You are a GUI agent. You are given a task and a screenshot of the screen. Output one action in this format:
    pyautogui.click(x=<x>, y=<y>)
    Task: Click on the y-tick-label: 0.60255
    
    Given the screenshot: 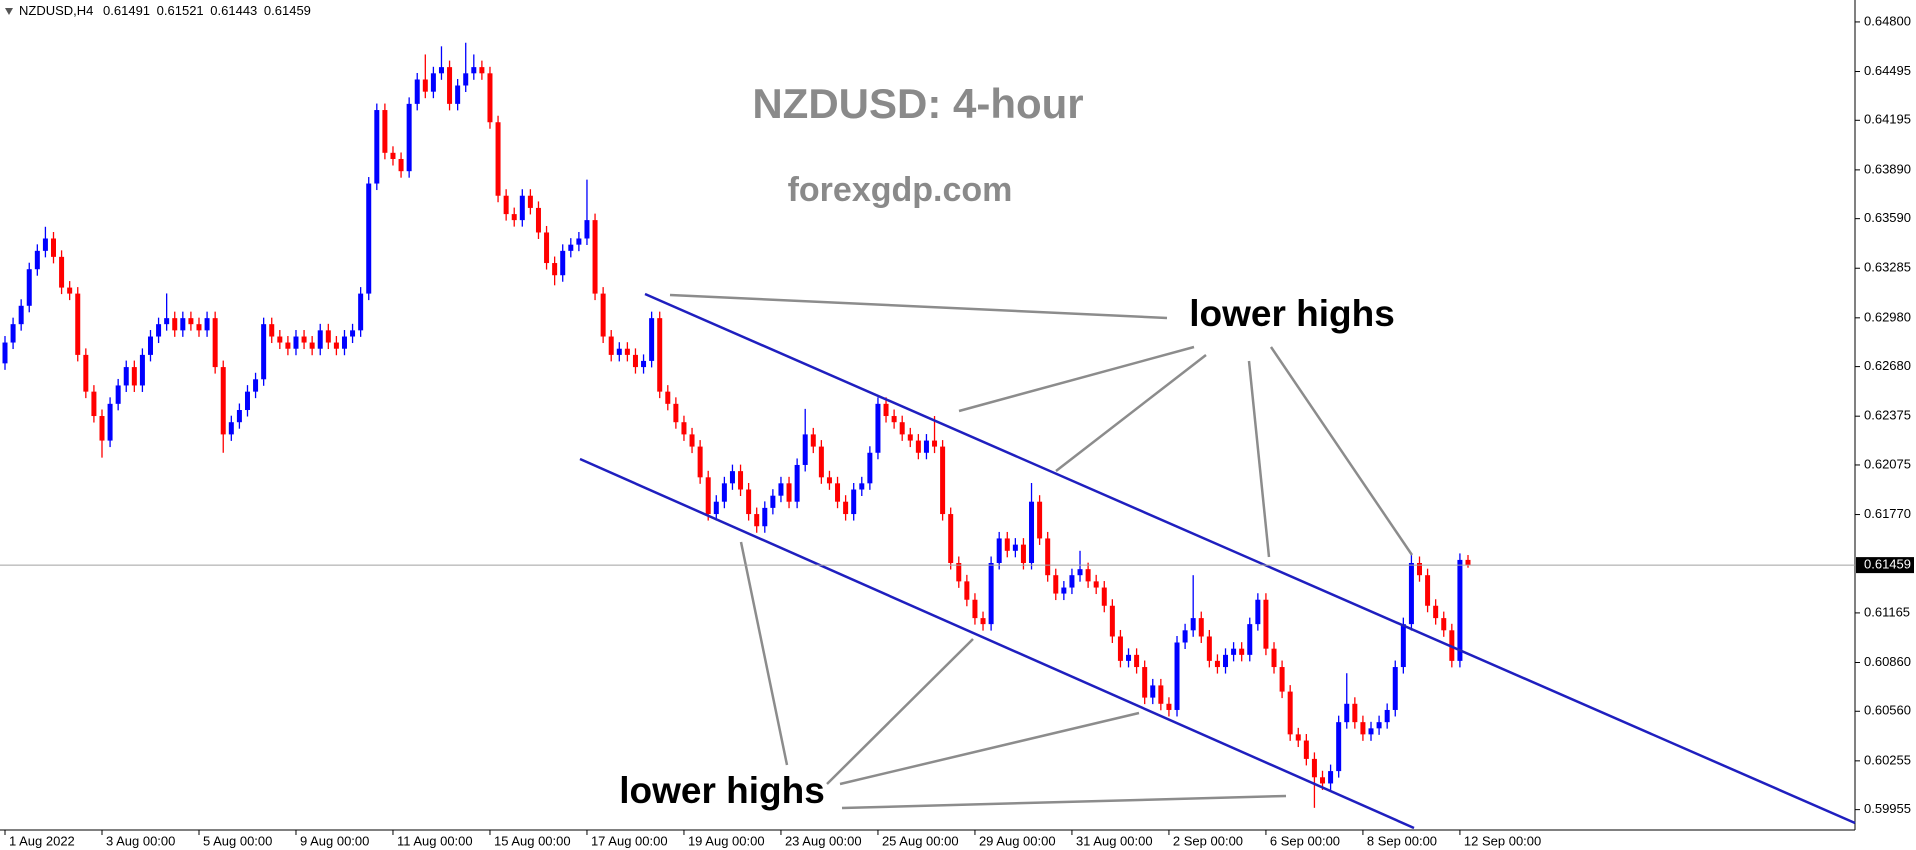 What is the action you would take?
    pyautogui.click(x=1887, y=759)
    